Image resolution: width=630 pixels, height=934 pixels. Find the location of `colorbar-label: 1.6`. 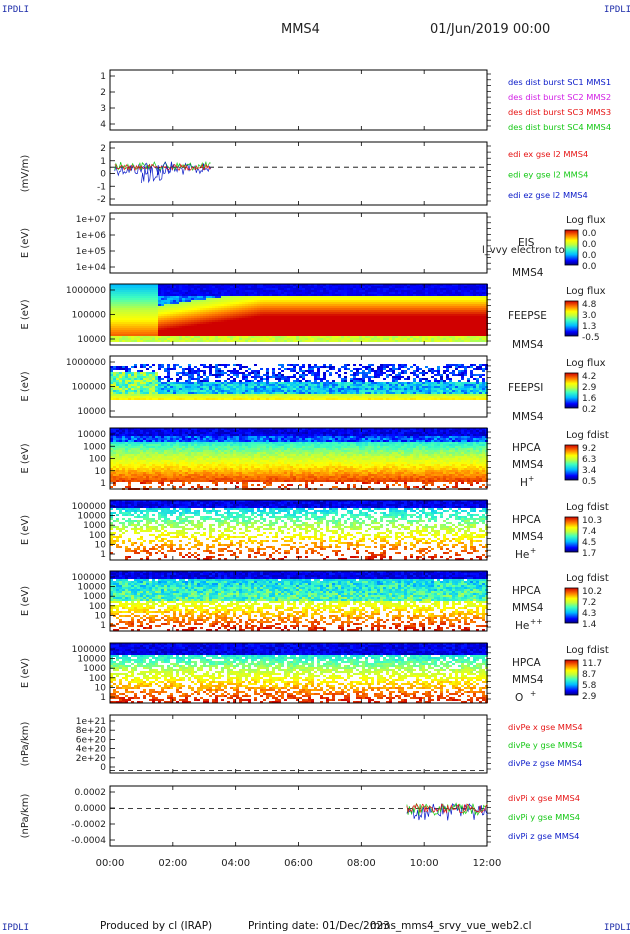

colorbar-label: 1.6 is located at coordinates (589, 399).